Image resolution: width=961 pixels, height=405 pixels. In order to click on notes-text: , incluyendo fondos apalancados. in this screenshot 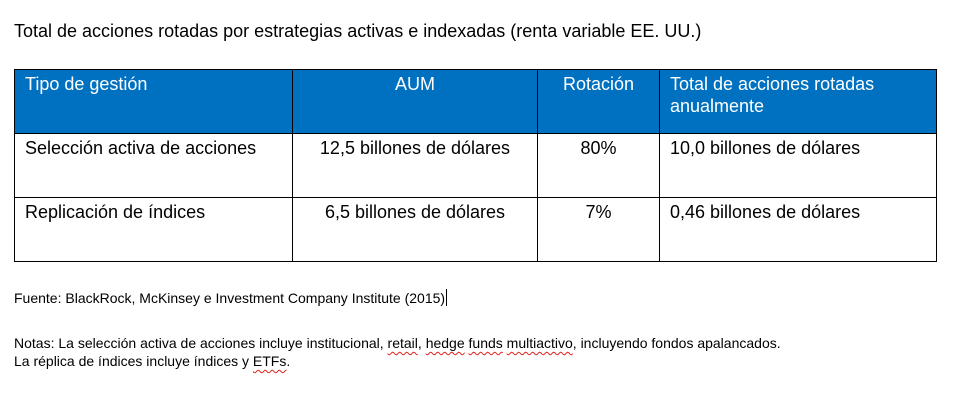, I will do `click(676, 343)`.